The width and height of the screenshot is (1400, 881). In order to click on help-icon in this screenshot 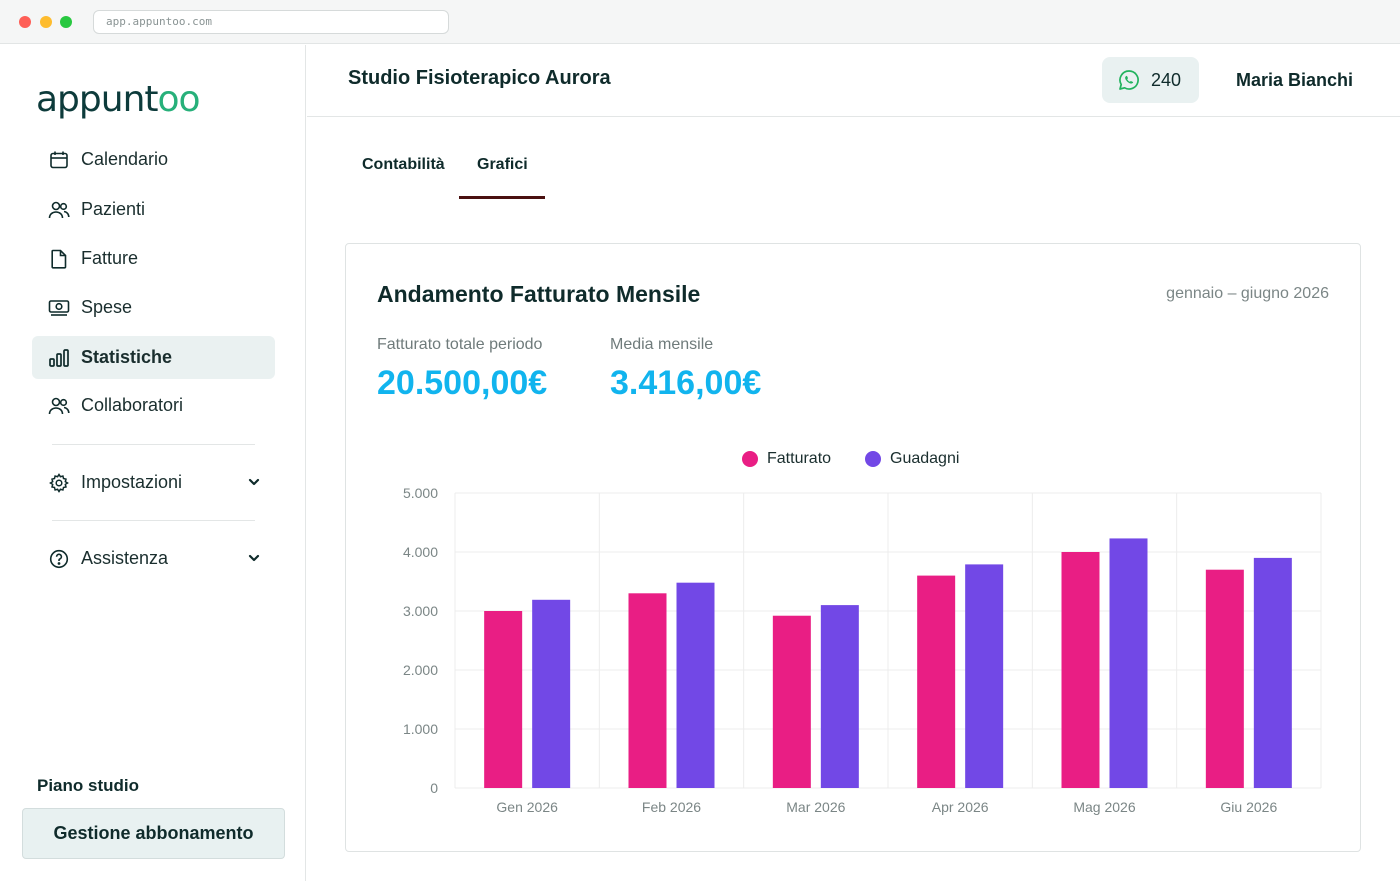, I will do `click(59, 559)`.